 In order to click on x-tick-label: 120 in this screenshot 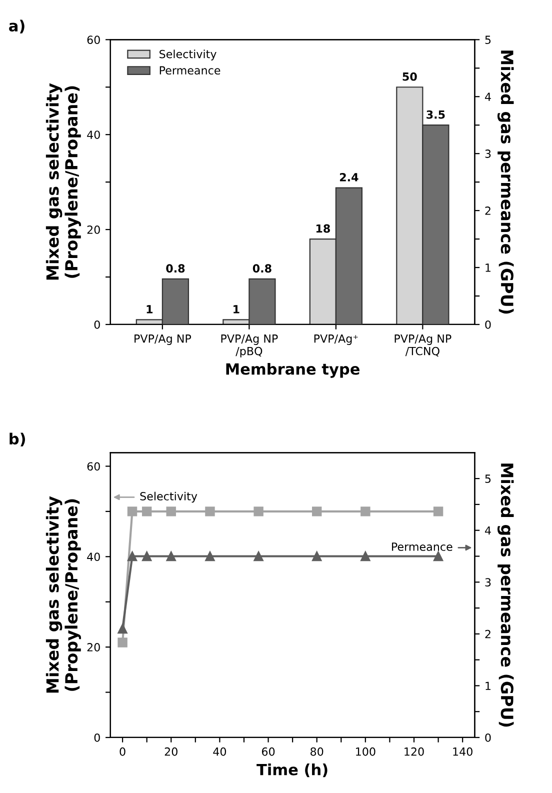, I will do `click(414, 751)`.